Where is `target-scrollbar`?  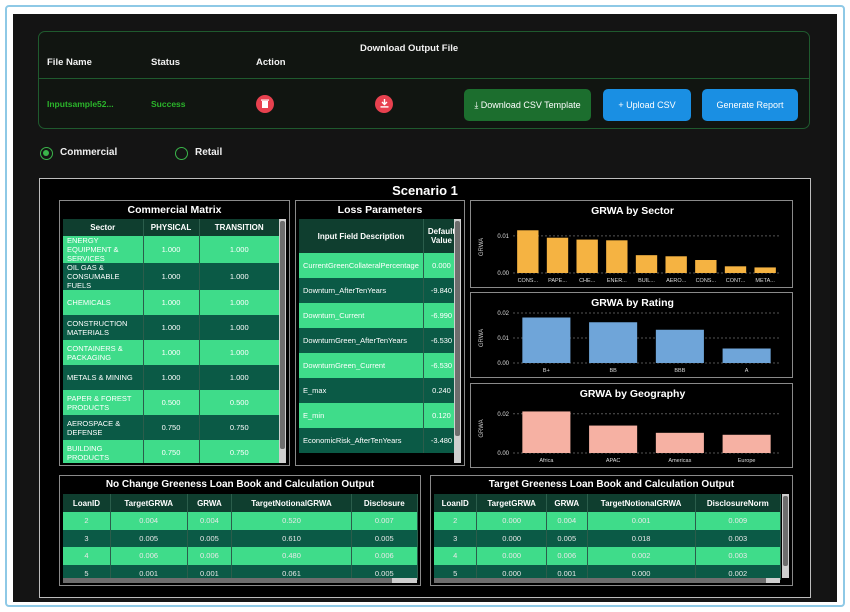 target-scrollbar is located at coordinates (785, 536).